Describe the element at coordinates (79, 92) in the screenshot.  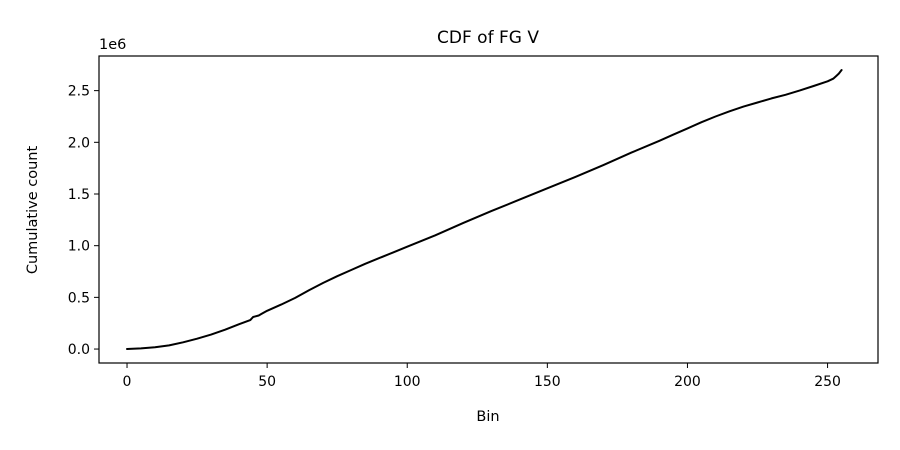
I see `y-tick-label: 2.5` at that location.